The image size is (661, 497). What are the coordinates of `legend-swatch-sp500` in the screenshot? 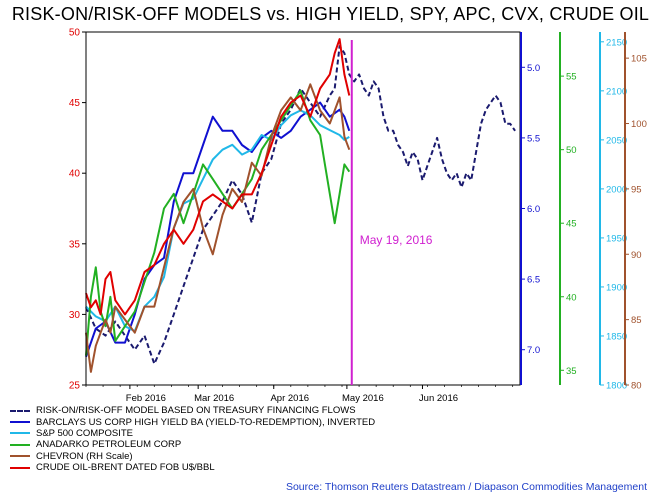 It's located at (20, 433).